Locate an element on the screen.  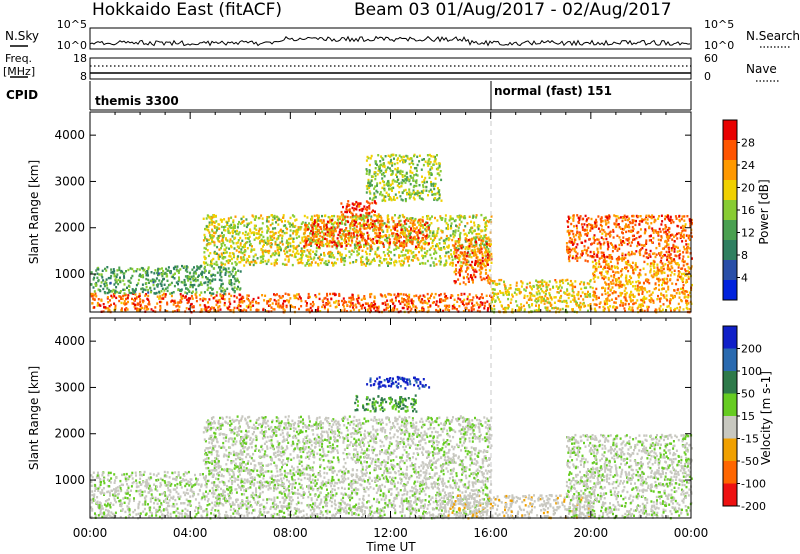
freq-label-2: [MHz] is located at coordinates (19, 71).